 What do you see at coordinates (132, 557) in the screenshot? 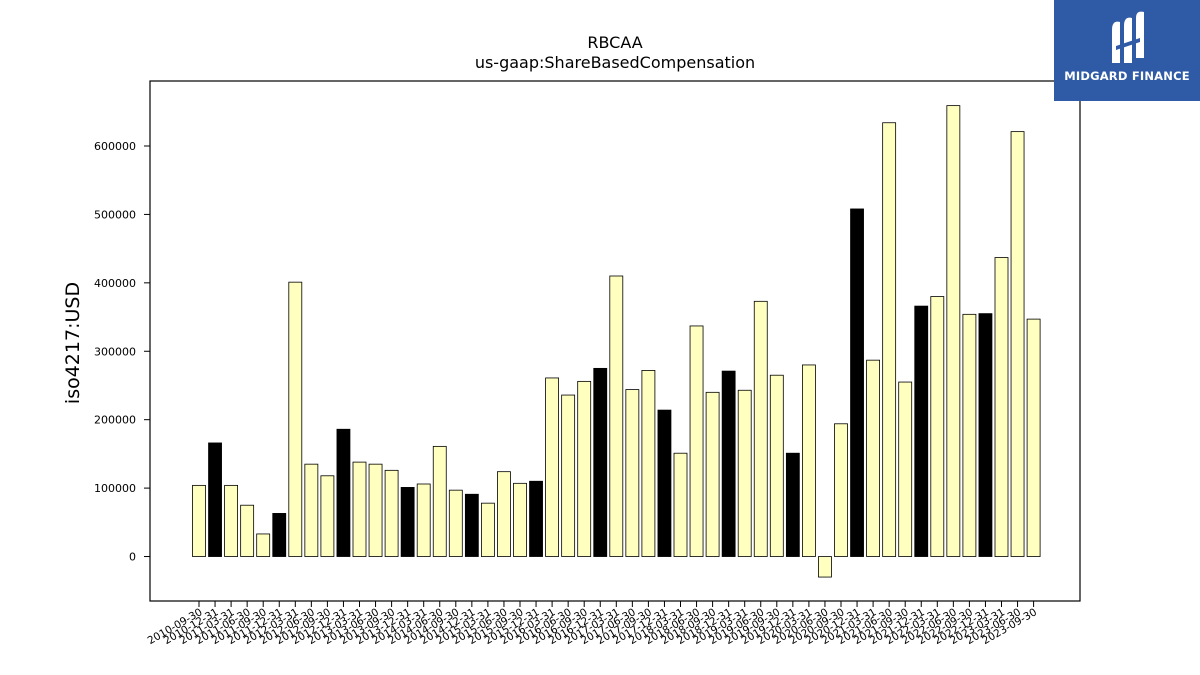
I see `y-tick-label: 0` at bounding box center [132, 557].